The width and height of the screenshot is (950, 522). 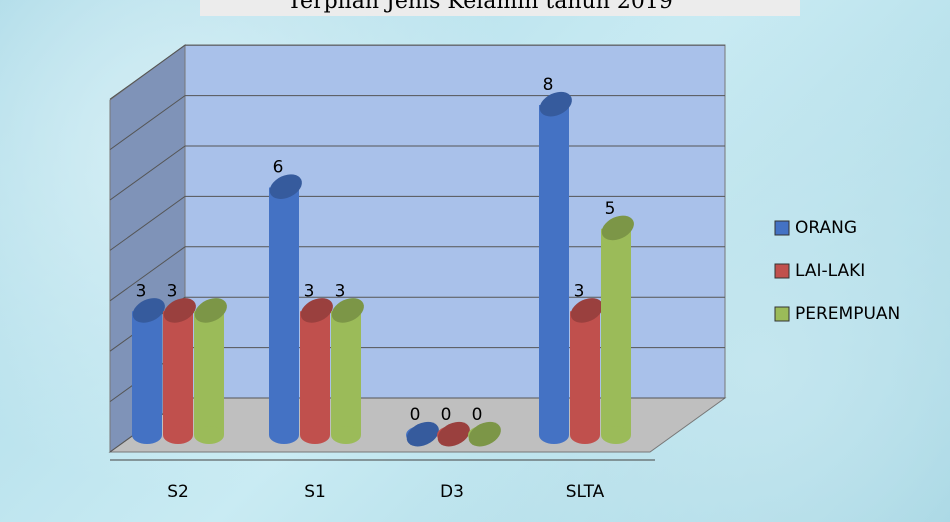 I want to click on title-box, so click(x=500, y=8).